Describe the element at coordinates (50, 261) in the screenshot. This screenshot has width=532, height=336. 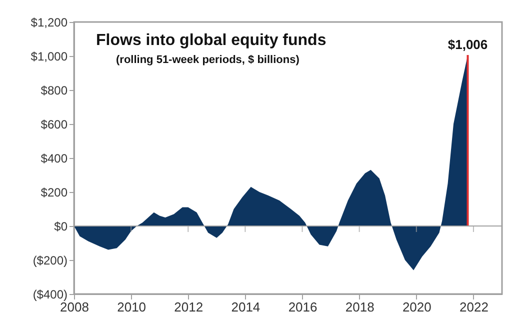
I see `y-tick-label: ($200)` at that location.